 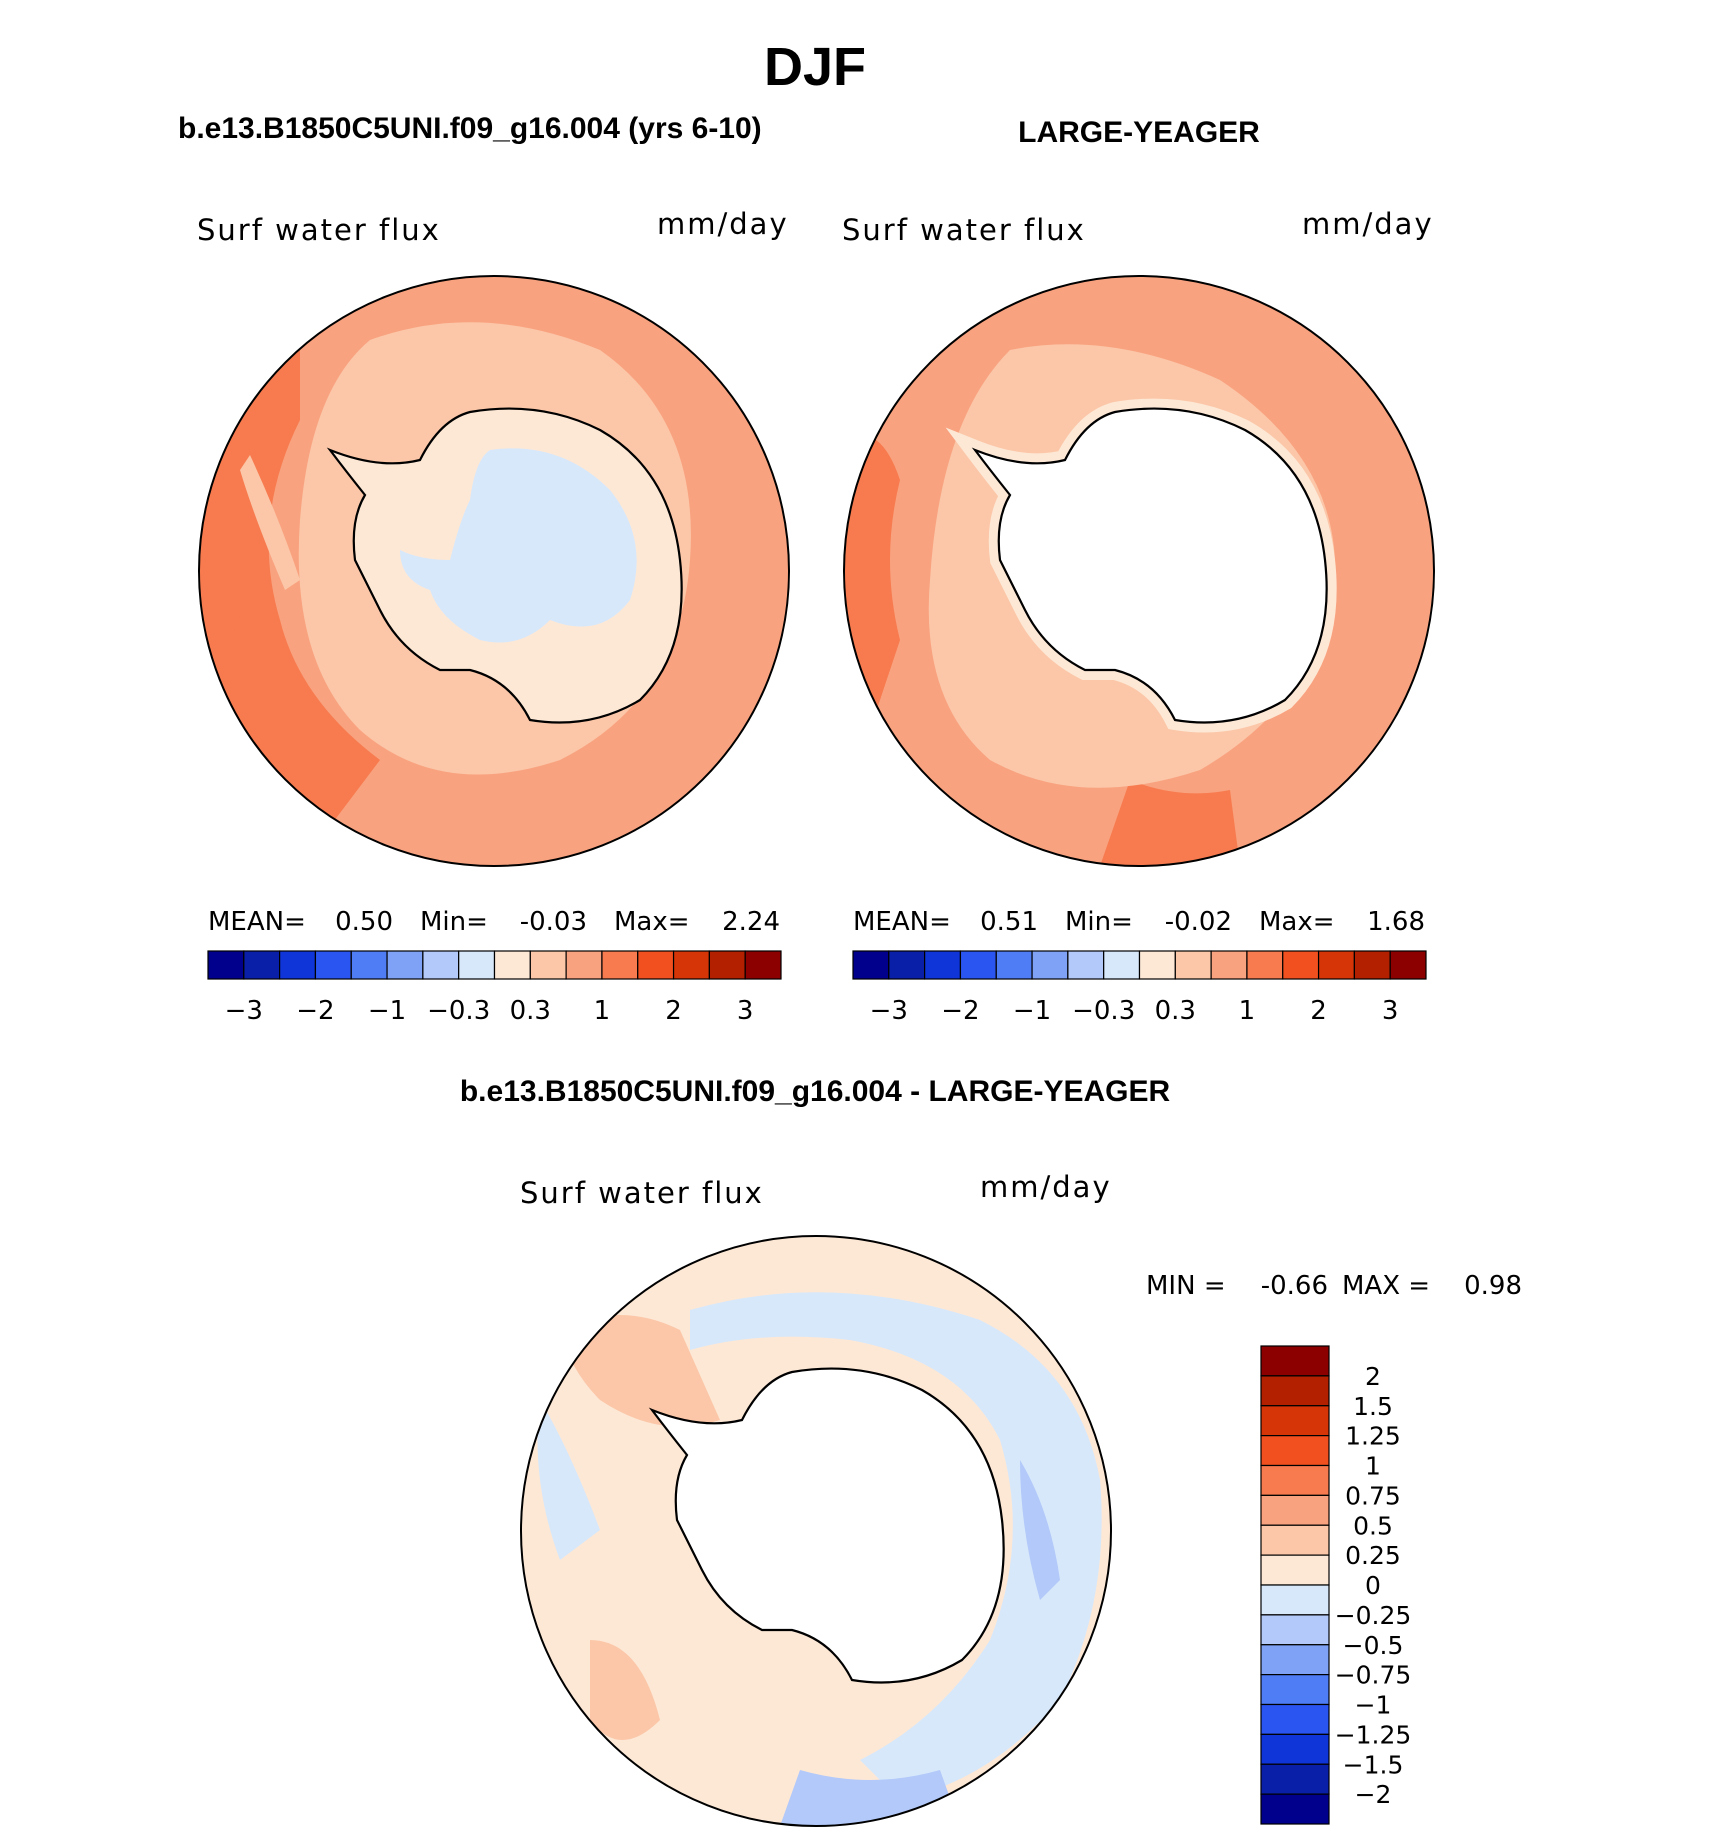 I want to click on diff-antarctica-masked, so click(x=826, y=1525).